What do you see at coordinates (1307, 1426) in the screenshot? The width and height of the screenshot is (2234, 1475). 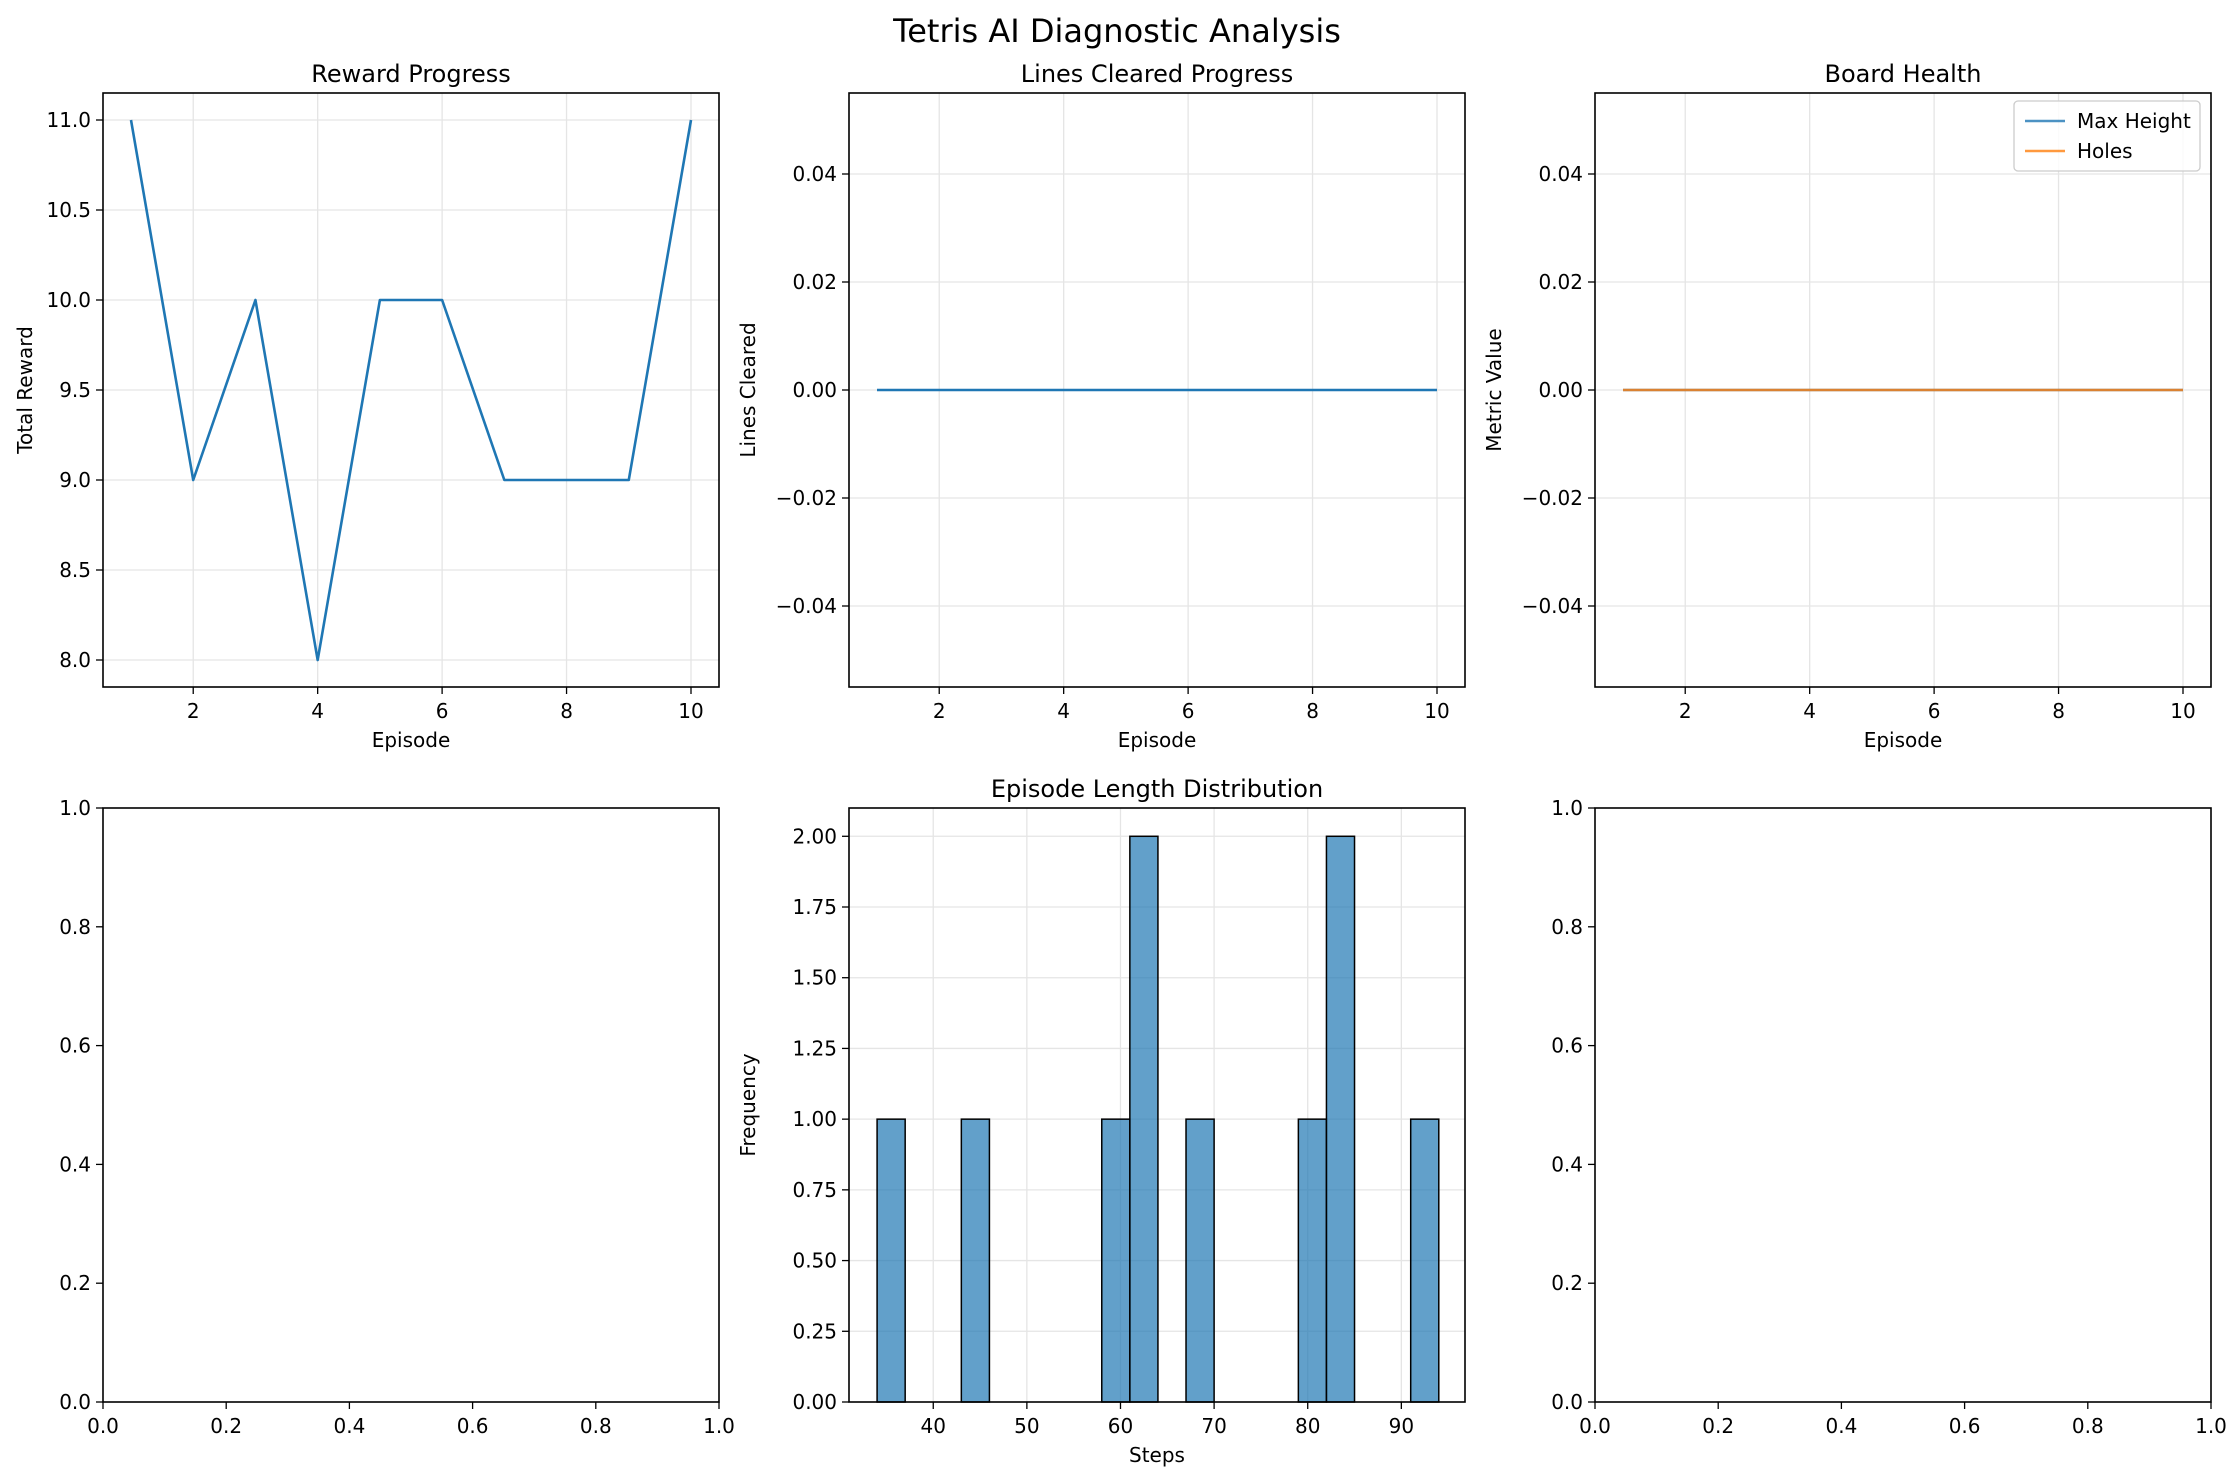 I see `x-tick-label: 80` at bounding box center [1307, 1426].